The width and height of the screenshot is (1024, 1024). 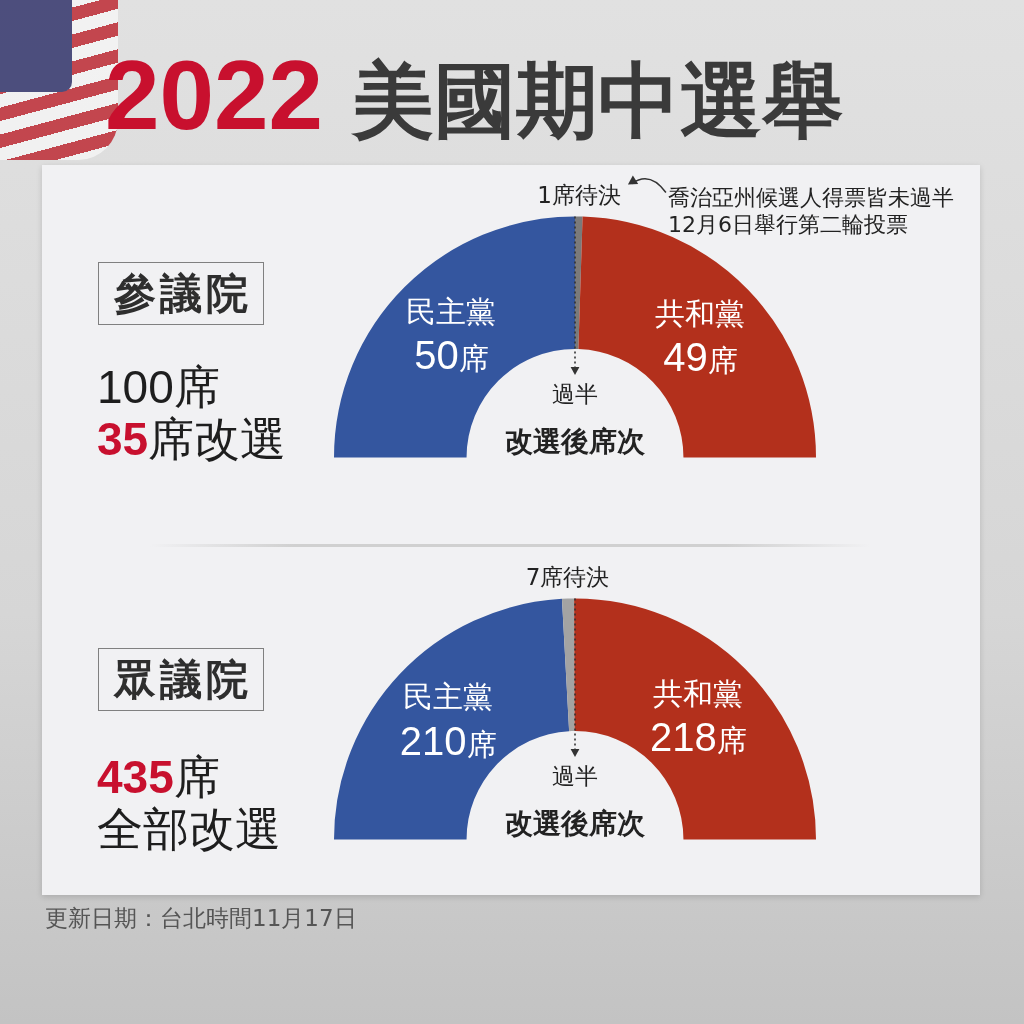 I want to click on chart-title: 2022 美國期中選舉, so click(x=474, y=95).